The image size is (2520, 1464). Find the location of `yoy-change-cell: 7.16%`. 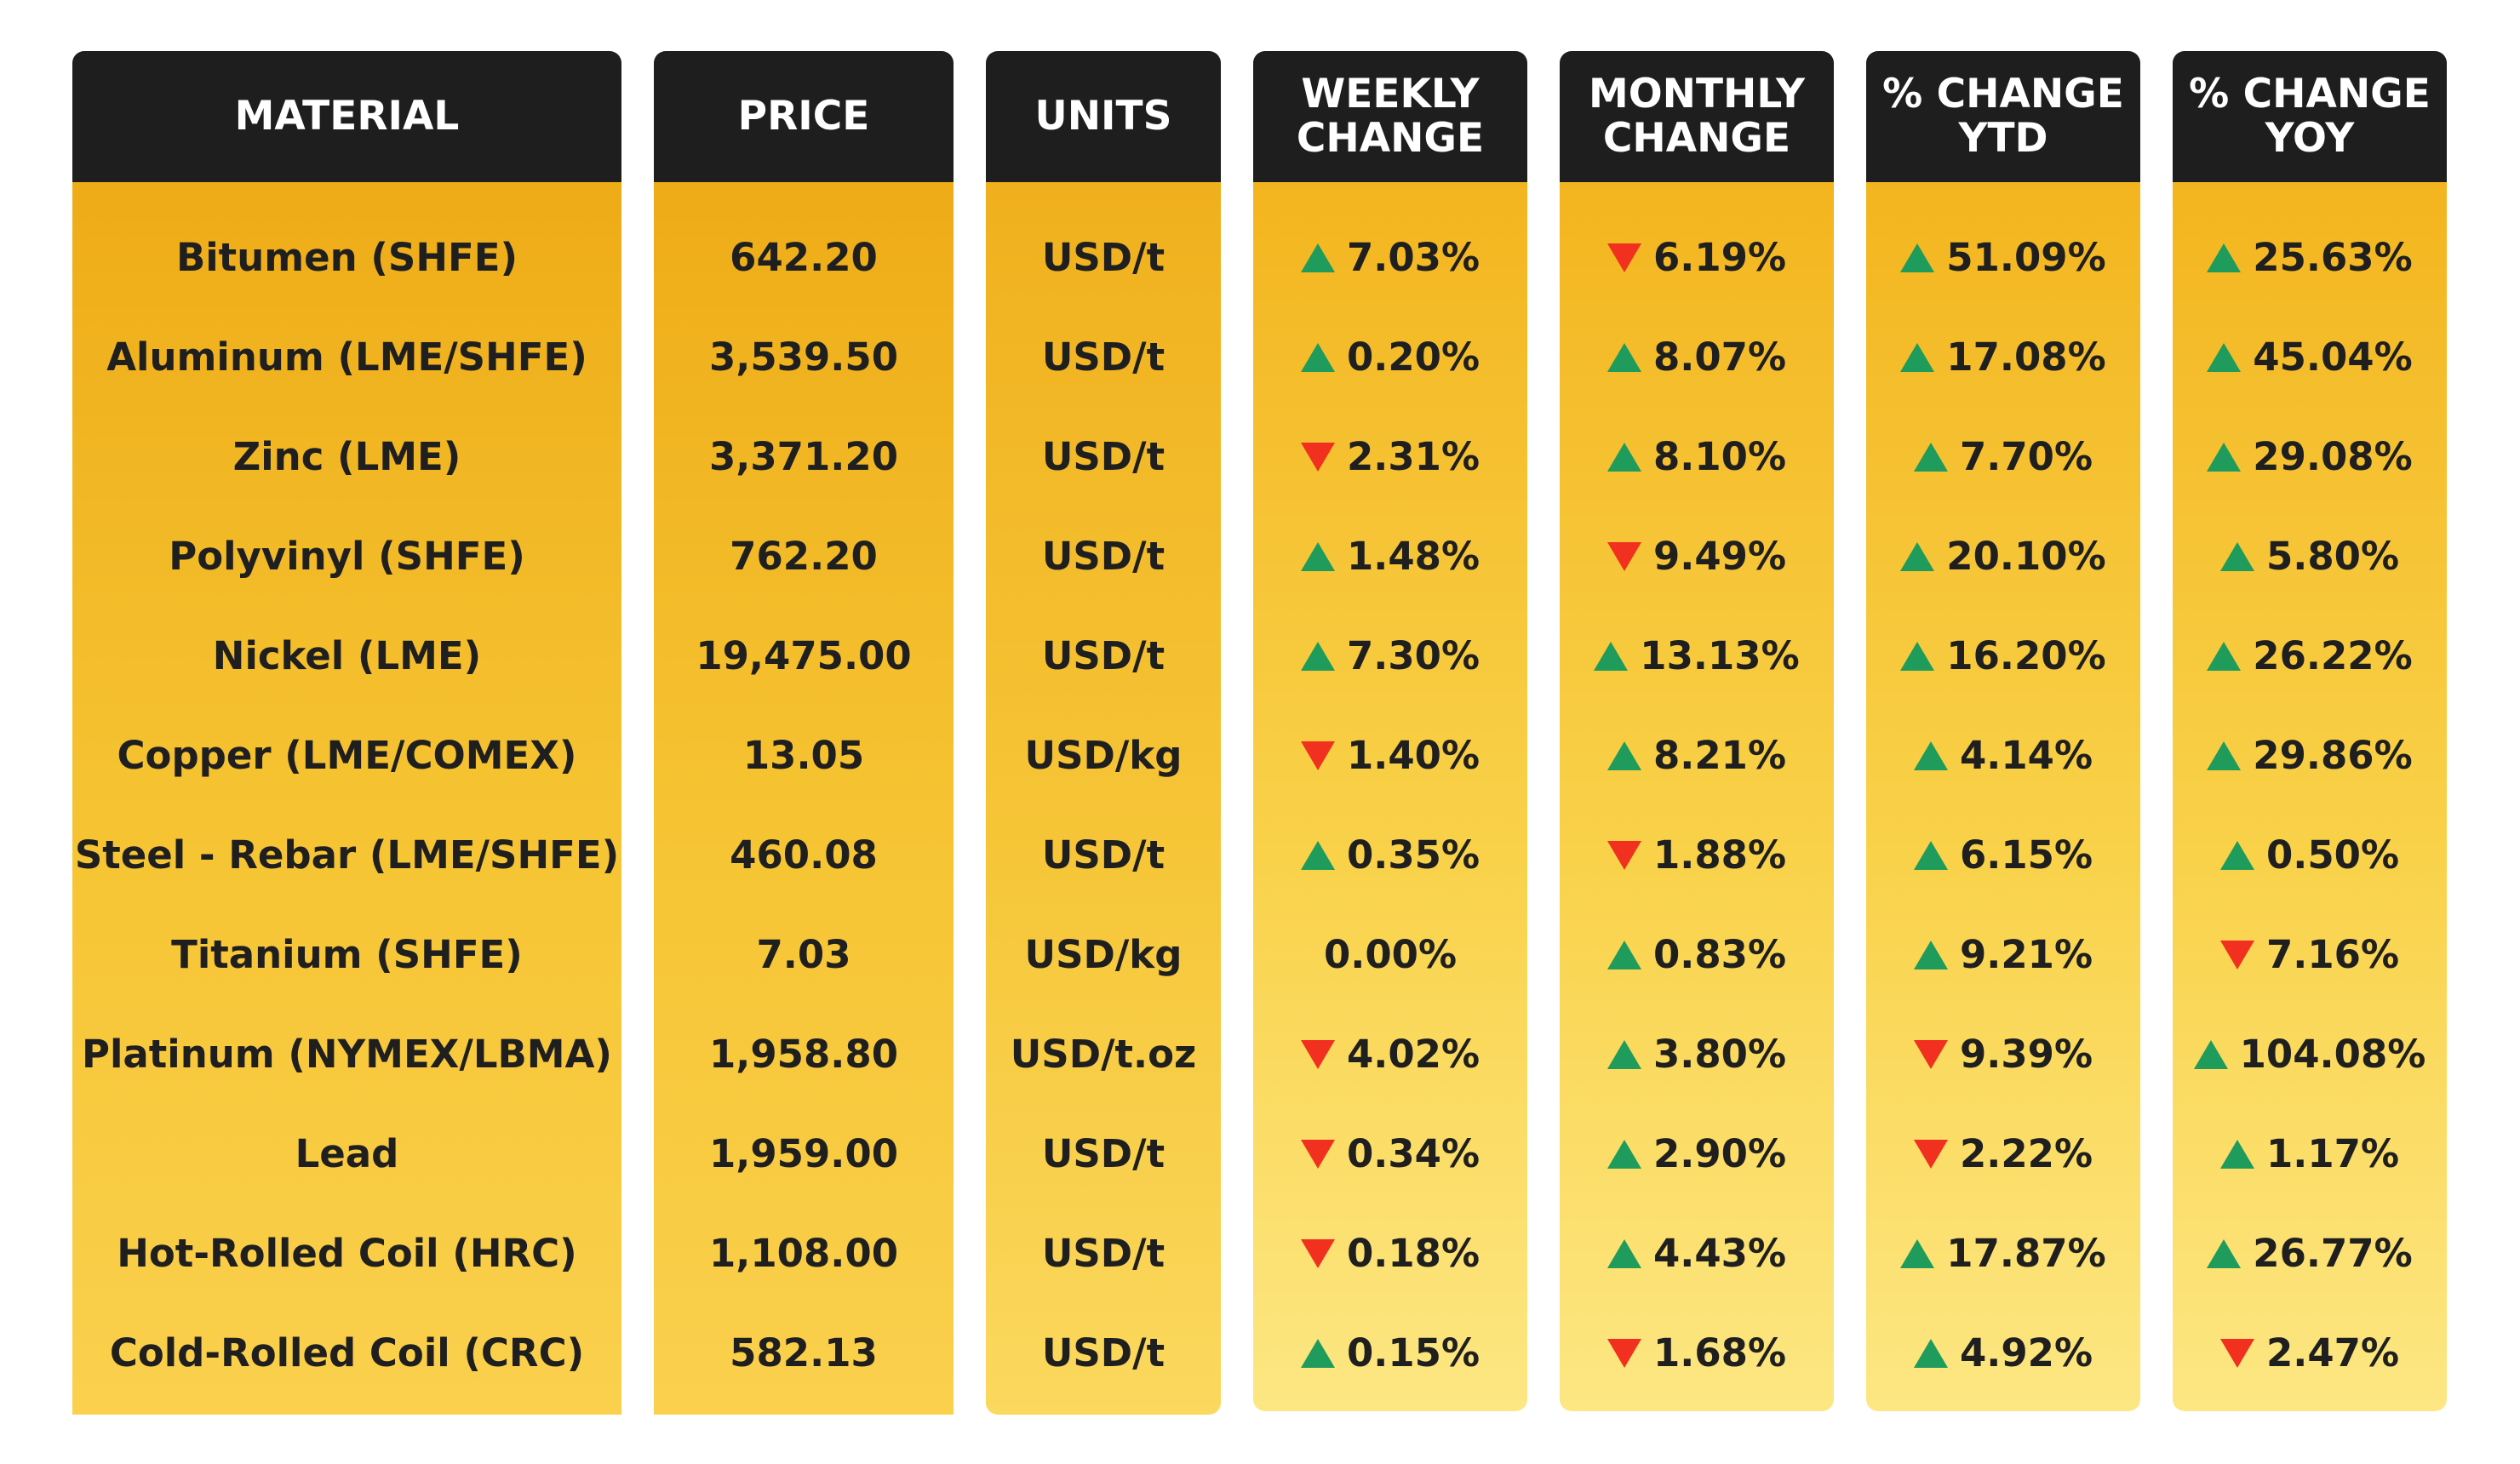

yoy-change-cell: 7.16% is located at coordinates (2310, 954).